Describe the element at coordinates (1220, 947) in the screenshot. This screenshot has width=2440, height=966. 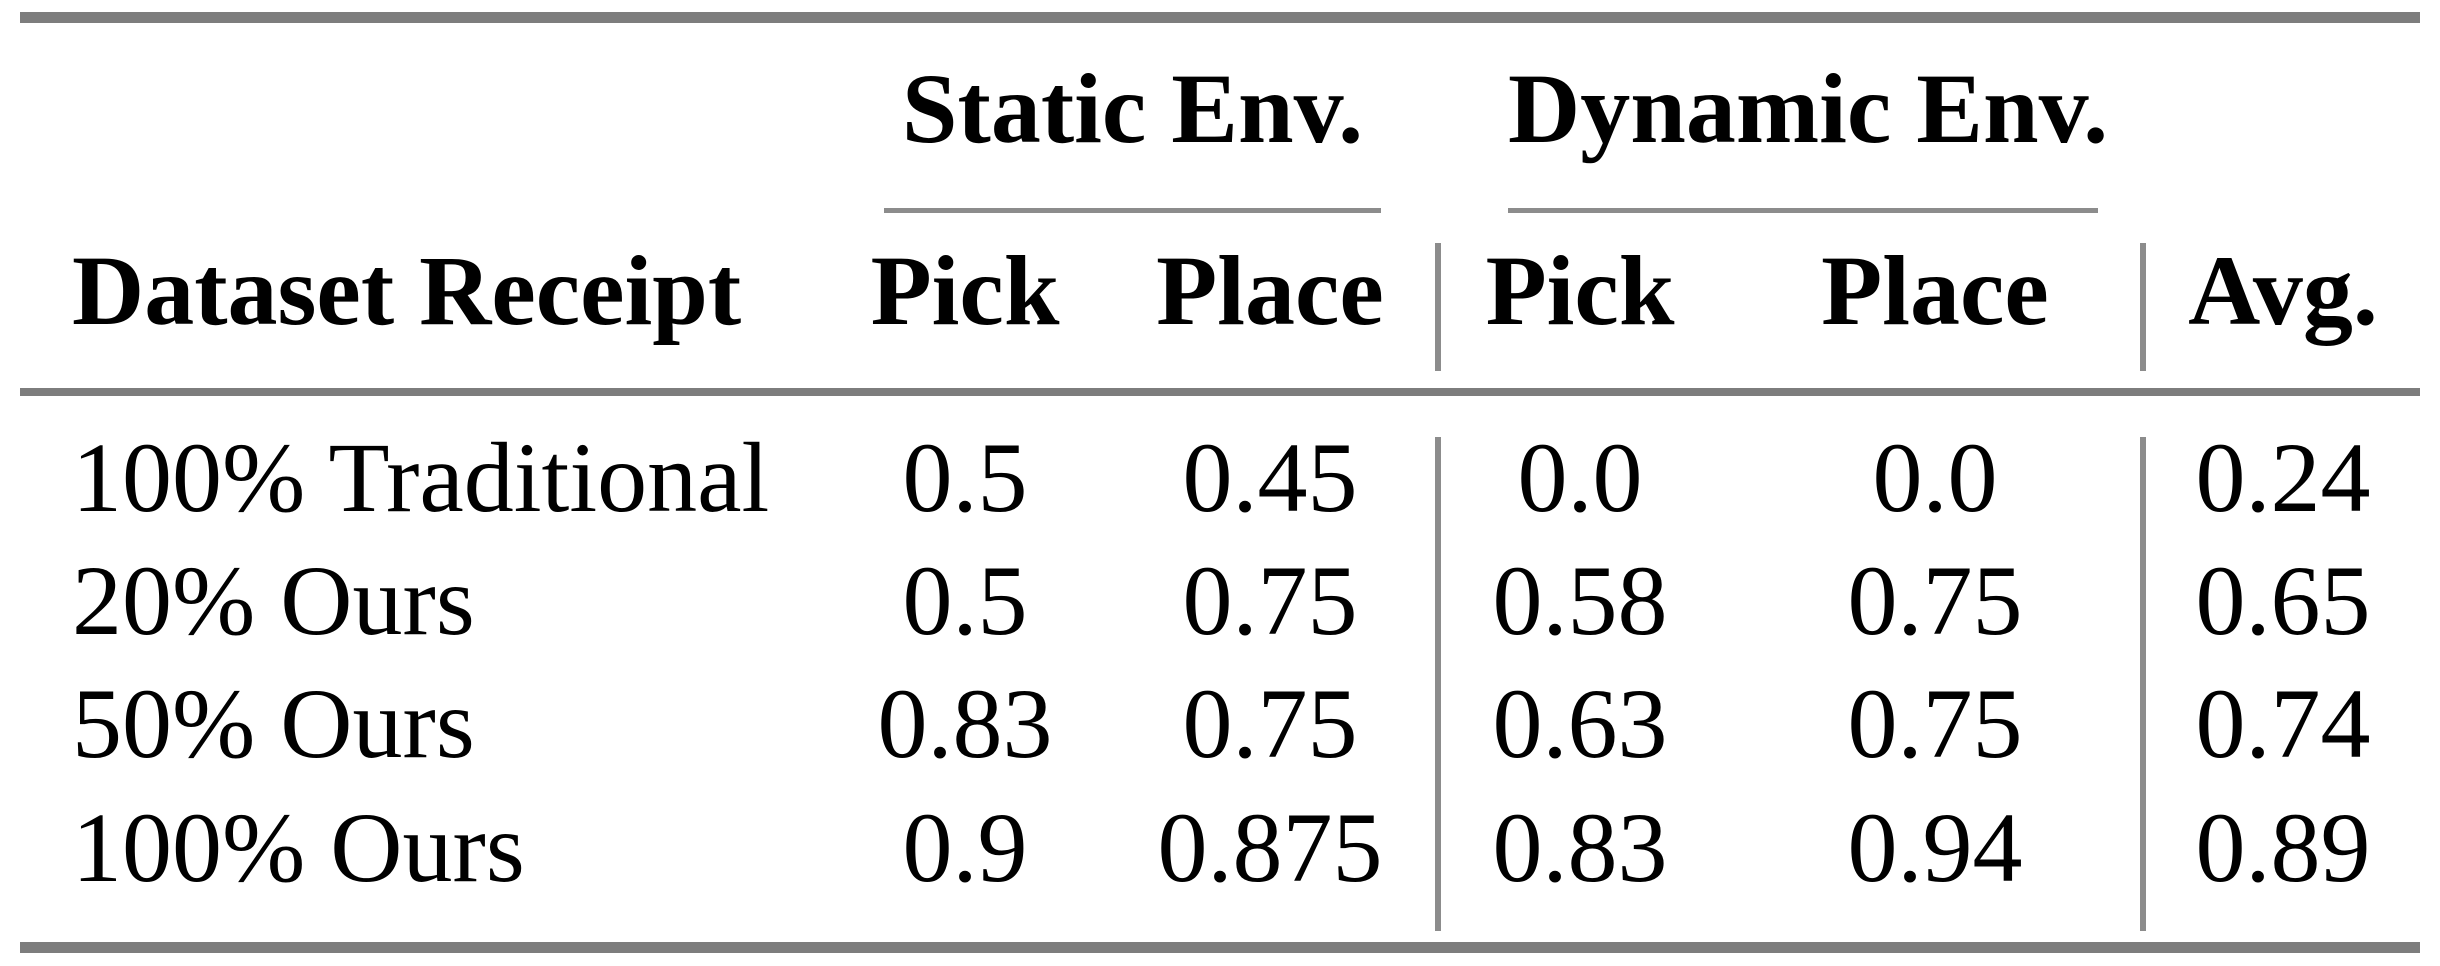
I see `table-bottom-rule` at that location.